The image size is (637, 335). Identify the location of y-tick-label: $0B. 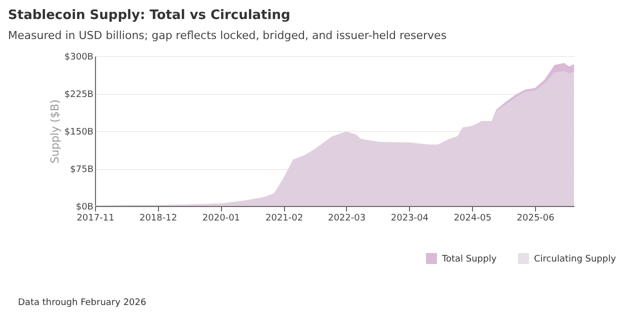
(85, 207).